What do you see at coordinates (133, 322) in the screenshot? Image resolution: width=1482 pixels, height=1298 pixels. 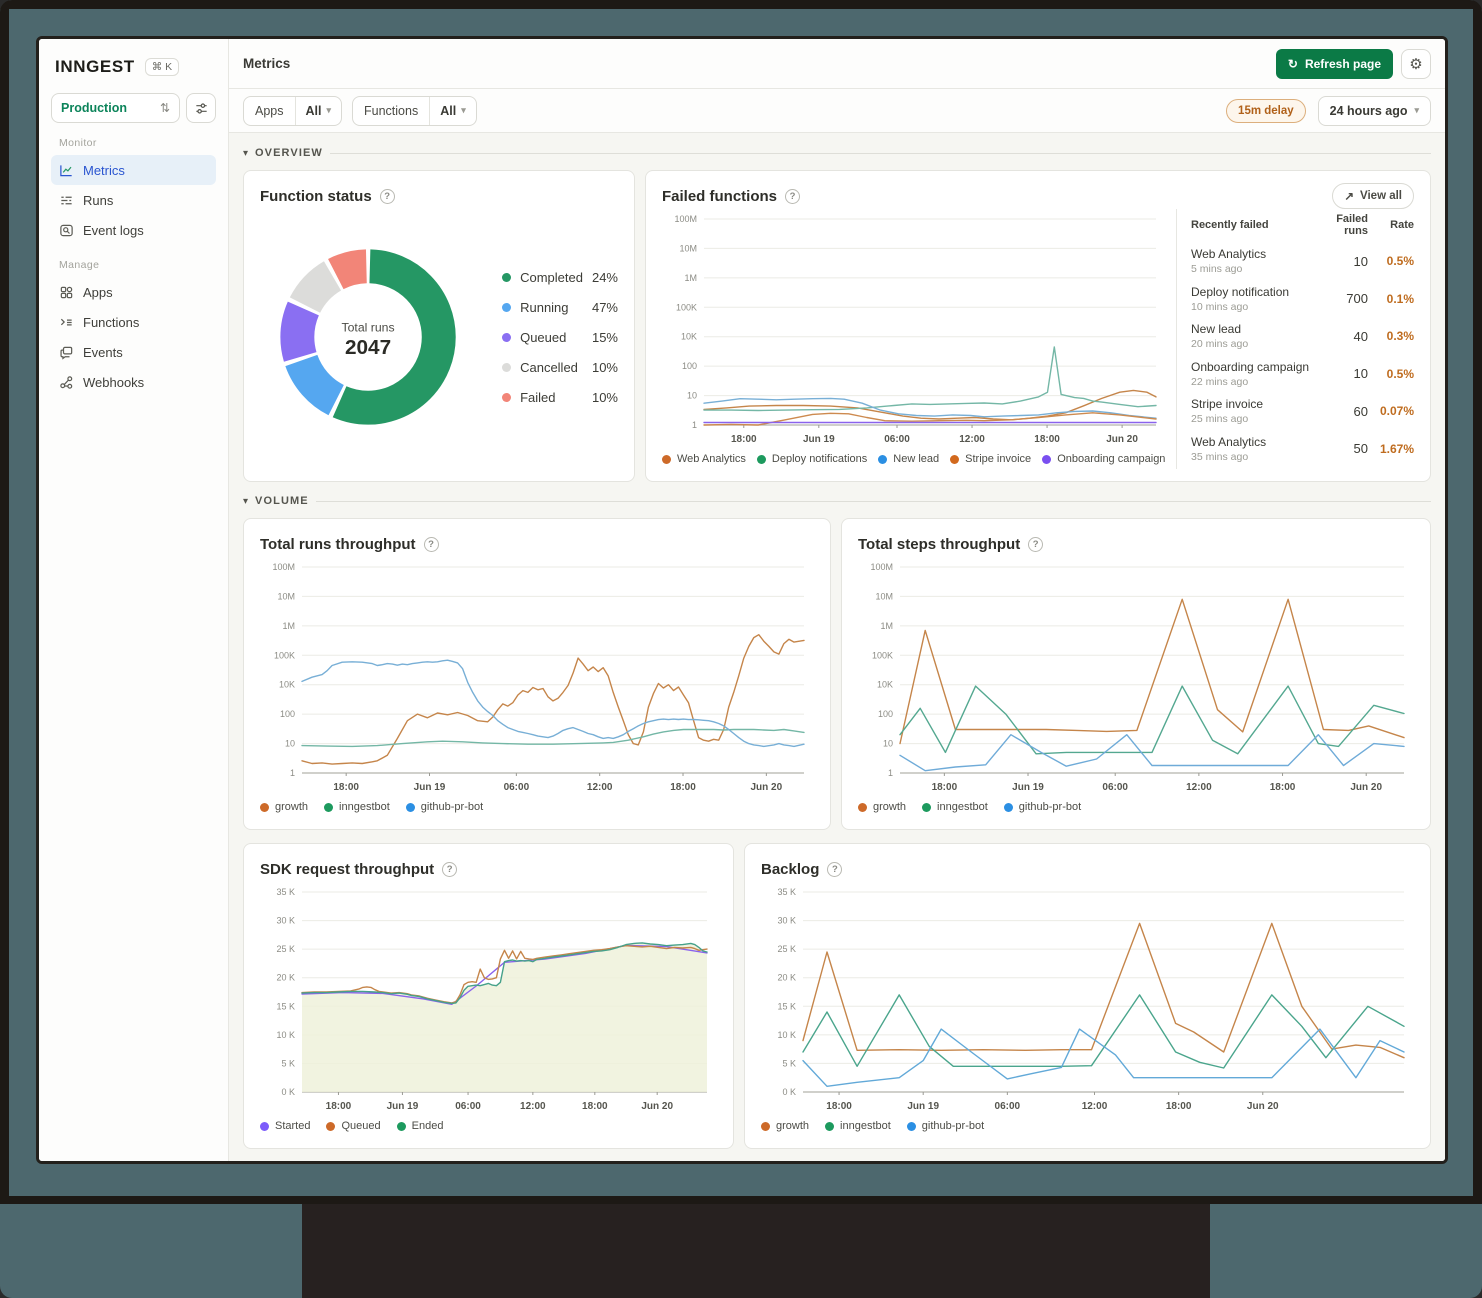 I see `sidebar-item-functions: Functions` at bounding box center [133, 322].